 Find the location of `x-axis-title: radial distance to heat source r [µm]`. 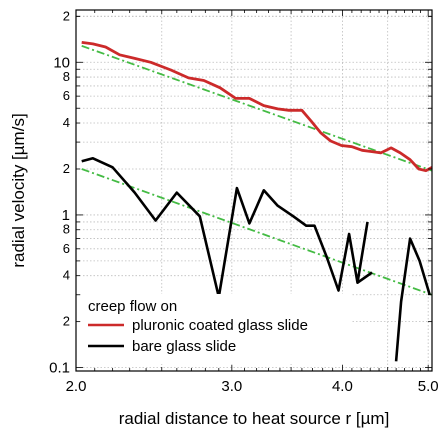

x-axis-title: radial distance to heat source r [µm] is located at coordinates (254, 418).